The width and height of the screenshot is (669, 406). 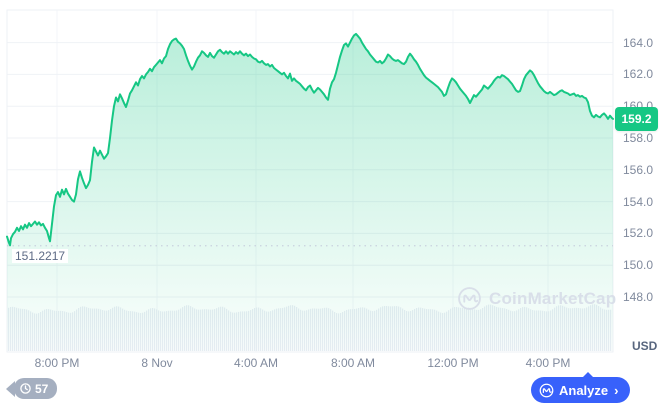 What do you see at coordinates (638, 42) in the screenshot?
I see `y-axis-tick-label: 164.0` at bounding box center [638, 42].